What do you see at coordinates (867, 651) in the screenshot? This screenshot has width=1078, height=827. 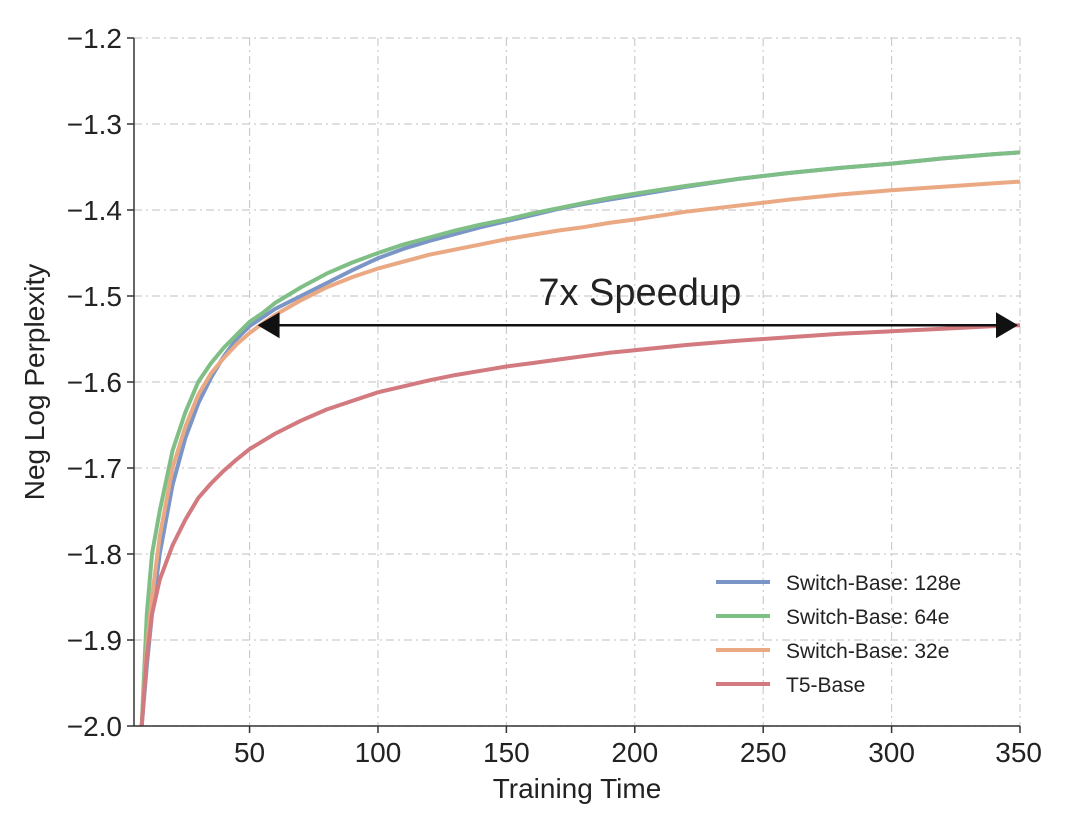 I see `legend-label-2: Switch-Base: 32e` at bounding box center [867, 651].